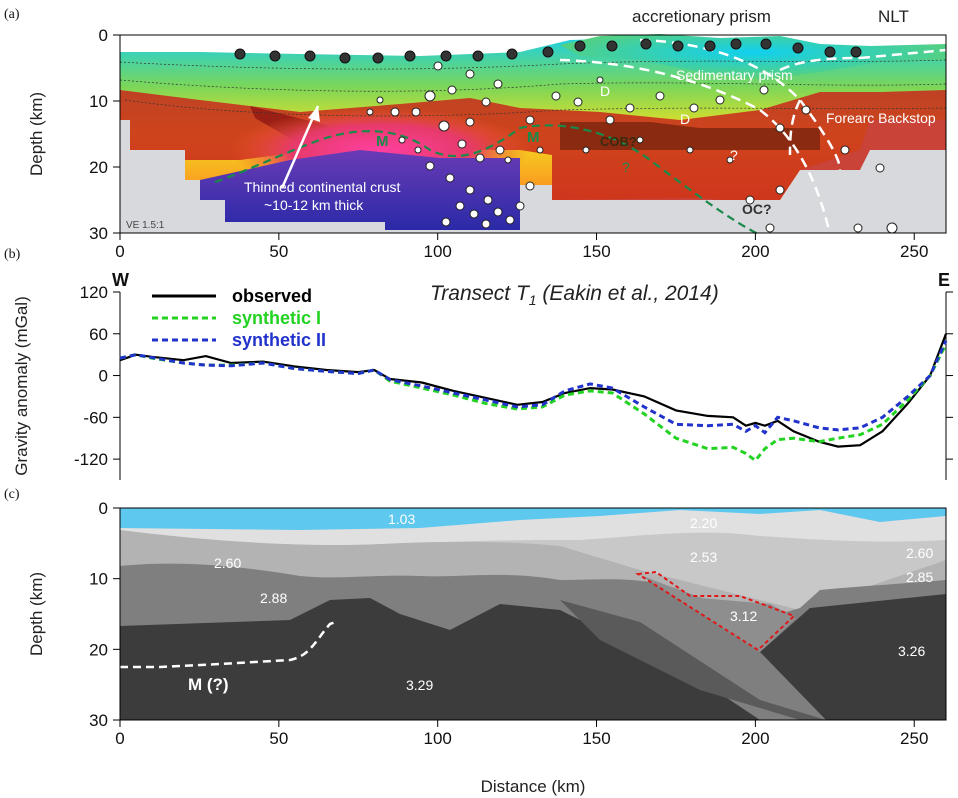 The height and width of the screenshot is (798, 958). Describe the element at coordinates (314, 114) in the screenshot. I see `panel-a-arrowhead` at that location.